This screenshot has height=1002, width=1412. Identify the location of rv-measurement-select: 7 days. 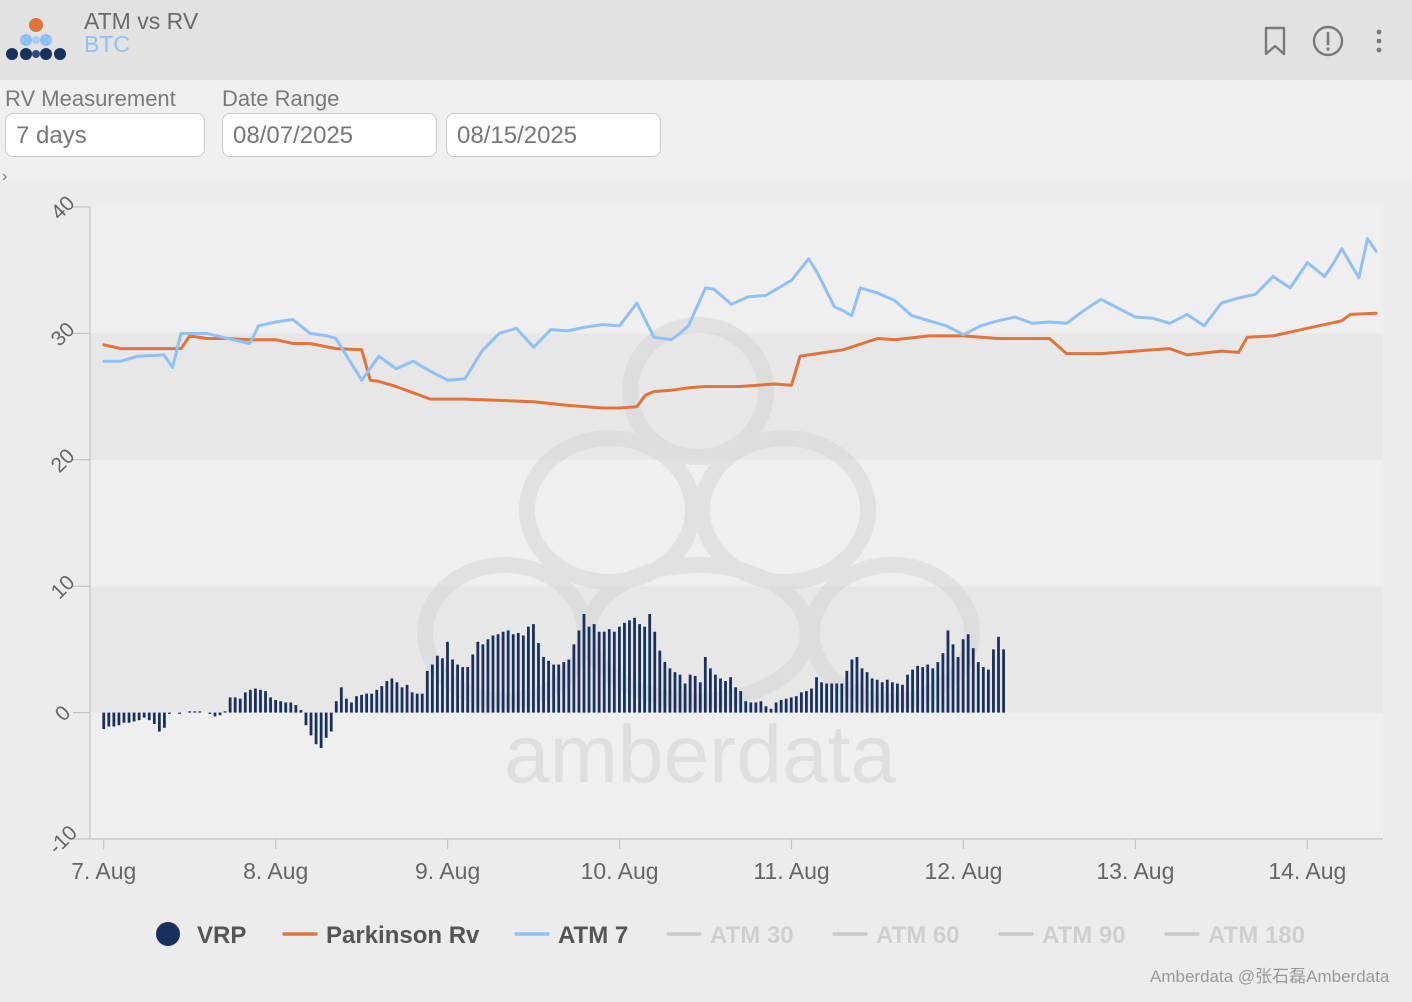
(105, 135).